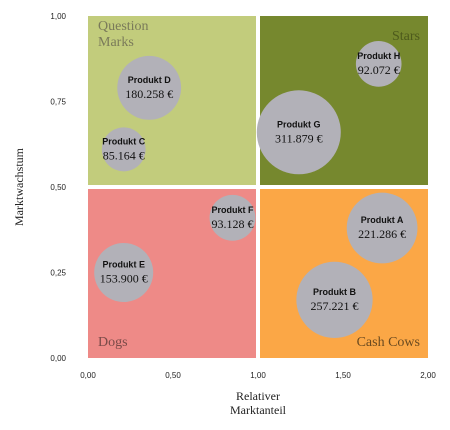  I want to click on y-tick-label: 0,25, so click(58, 273).